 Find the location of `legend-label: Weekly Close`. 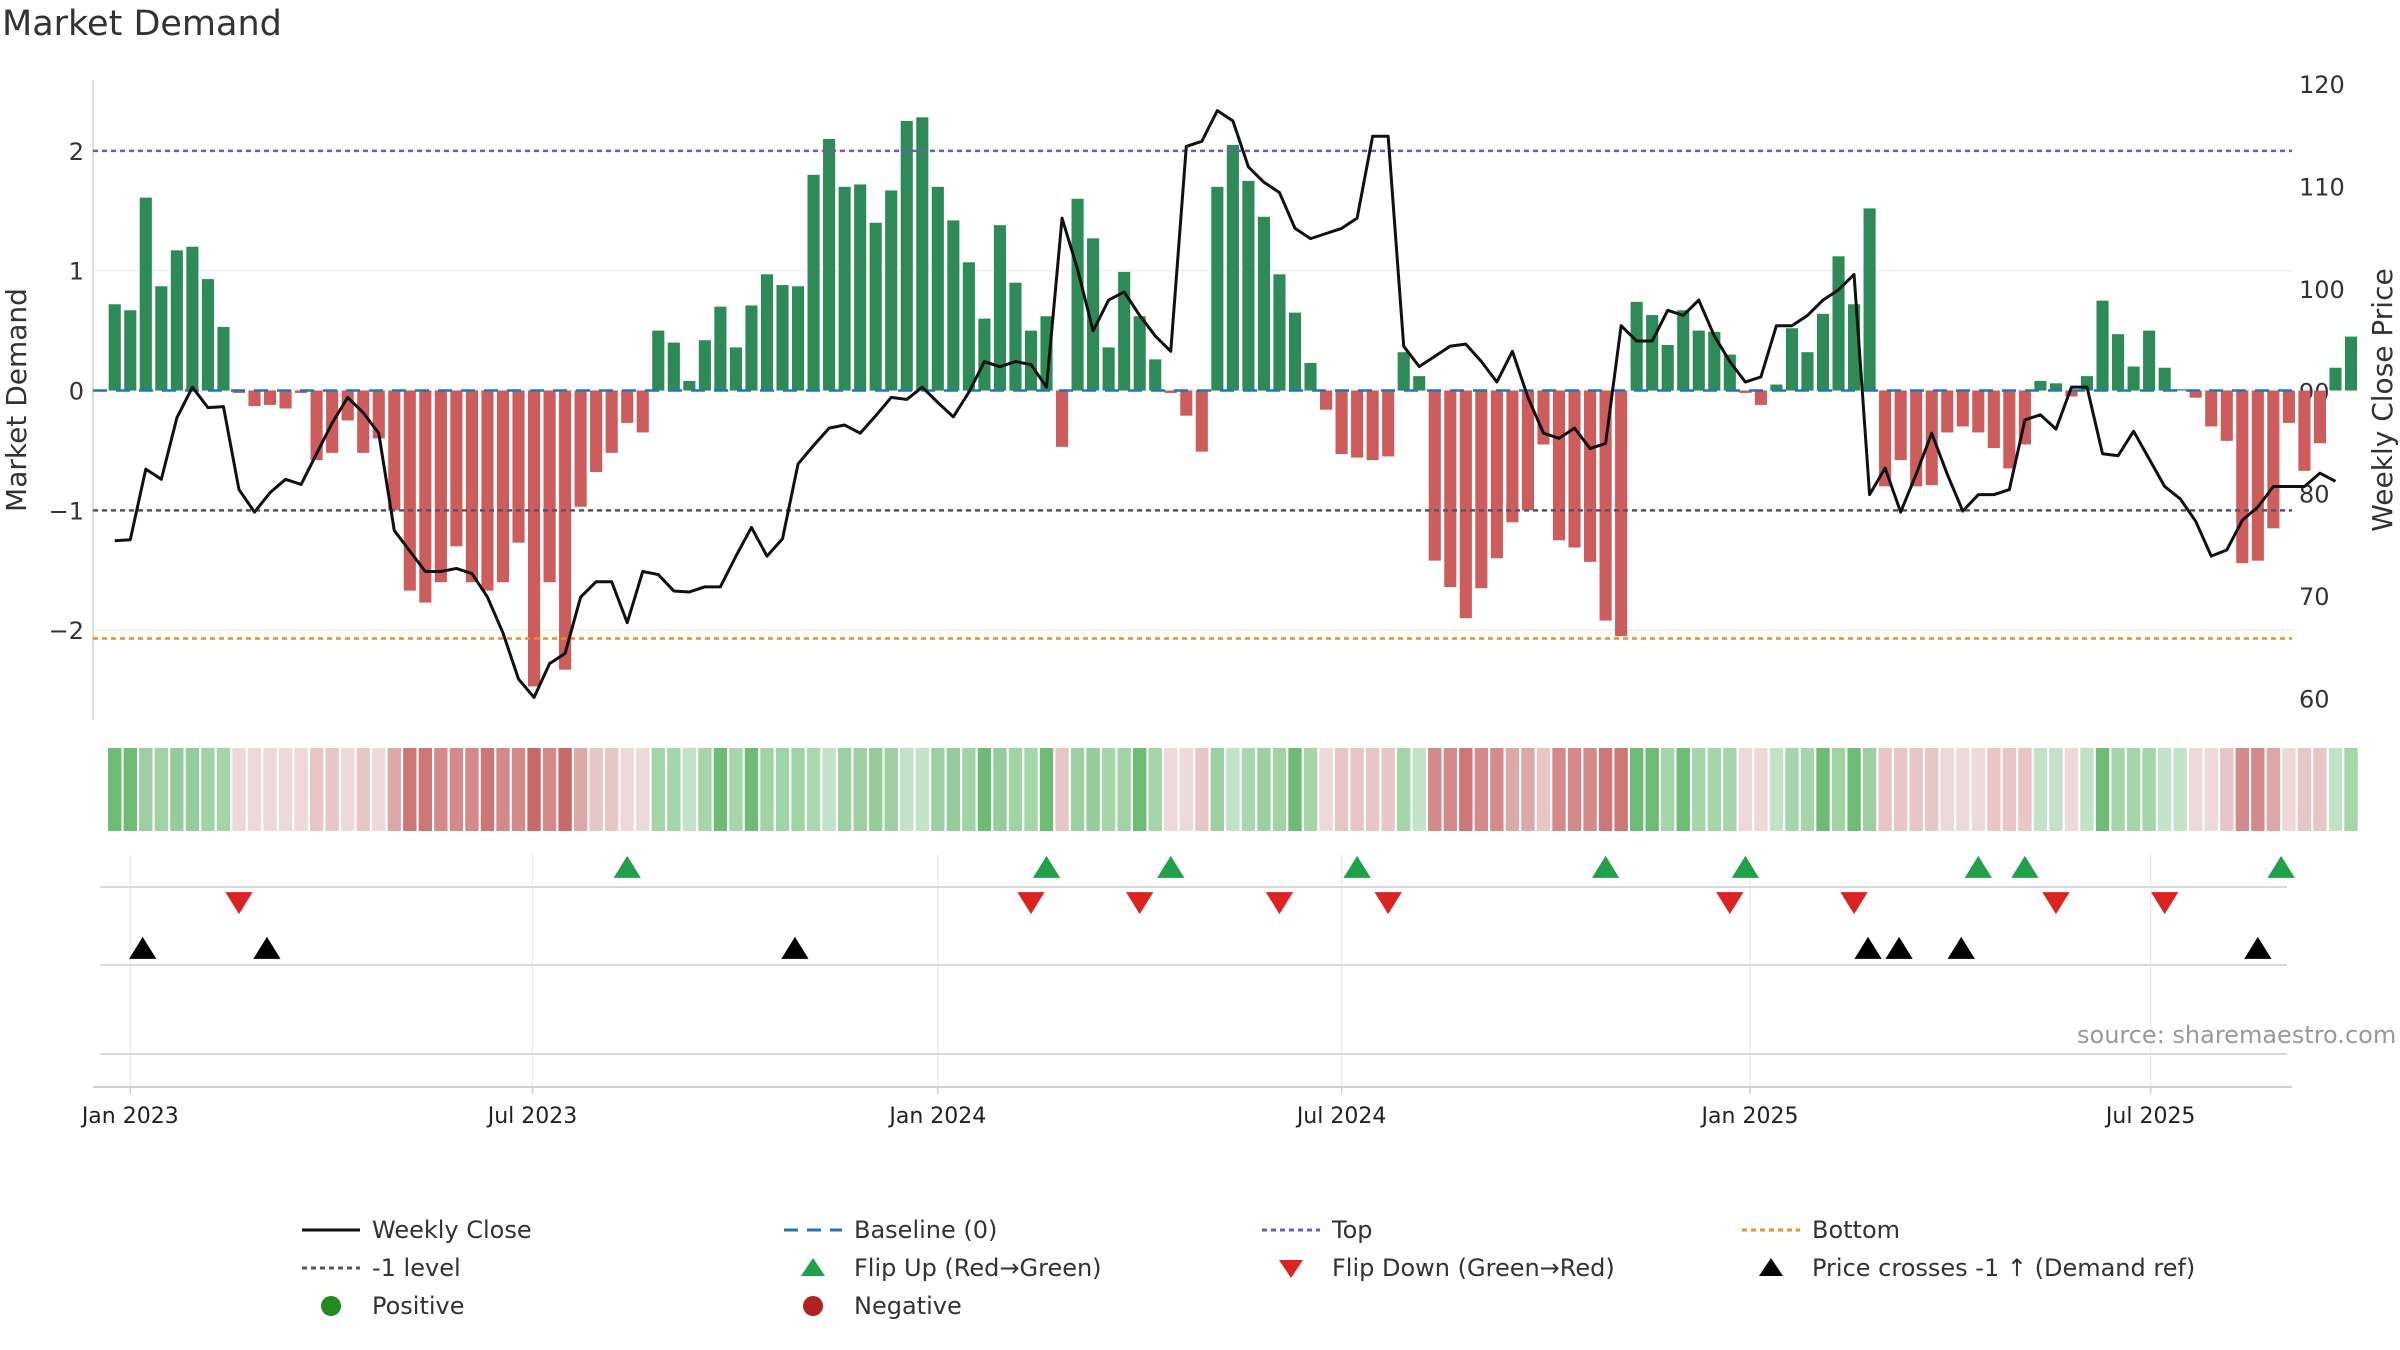

legend-label: Weekly Close is located at coordinates (452, 1230).